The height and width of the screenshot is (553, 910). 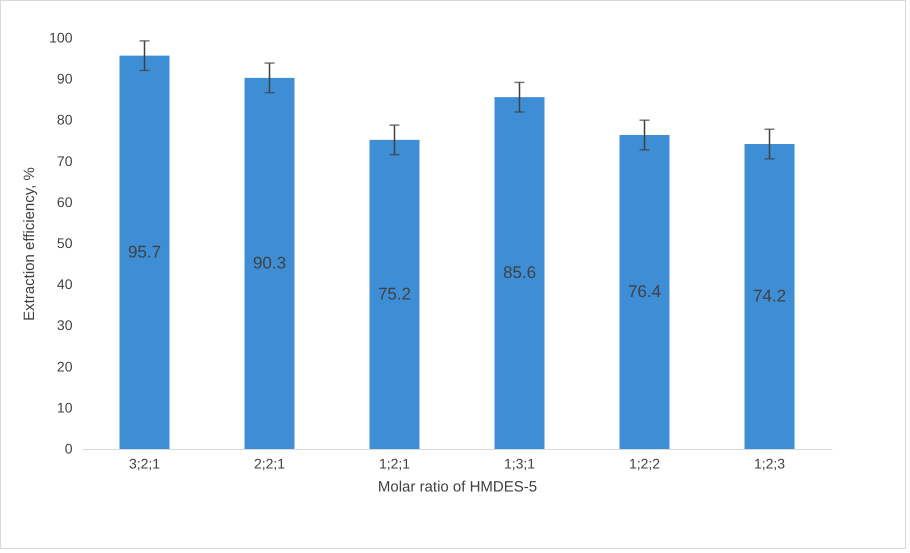 I want to click on x-tick-label: 3;2;1, so click(x=144, y=464).